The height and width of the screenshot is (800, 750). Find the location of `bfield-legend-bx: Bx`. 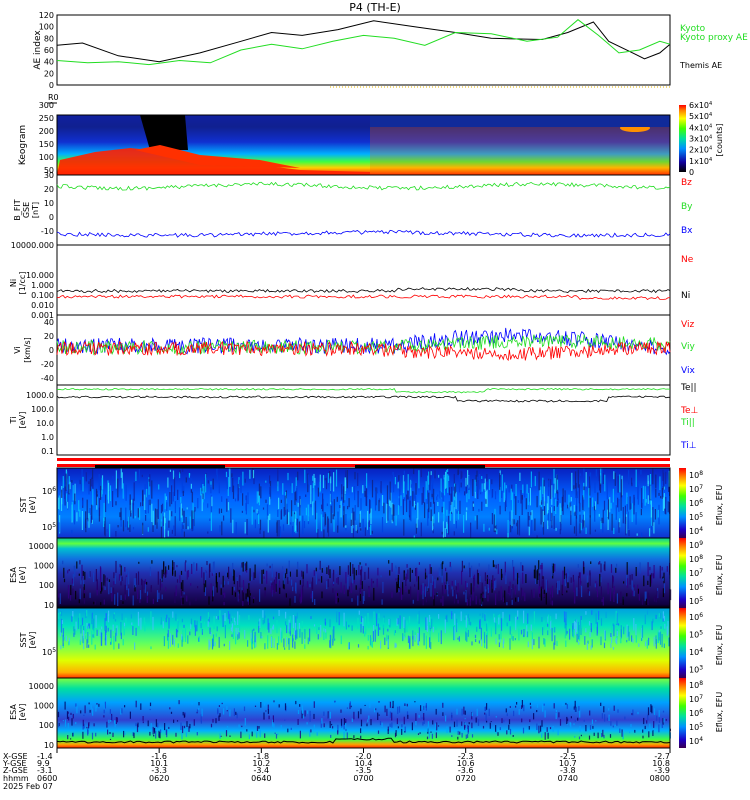

bfield-legend-bx: Bx is located at coordinates (687, 231).